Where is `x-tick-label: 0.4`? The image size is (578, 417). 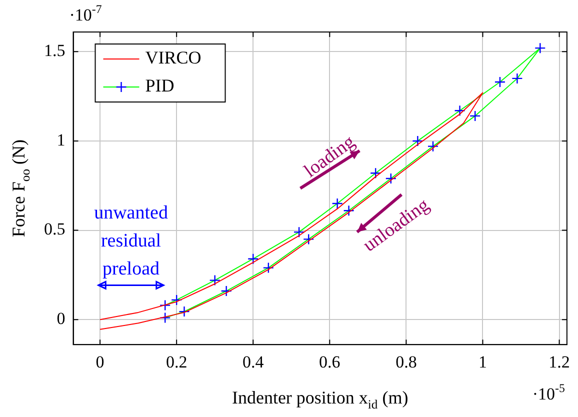 x-tick-label: 0.4 is located at coordinates (253, 362).